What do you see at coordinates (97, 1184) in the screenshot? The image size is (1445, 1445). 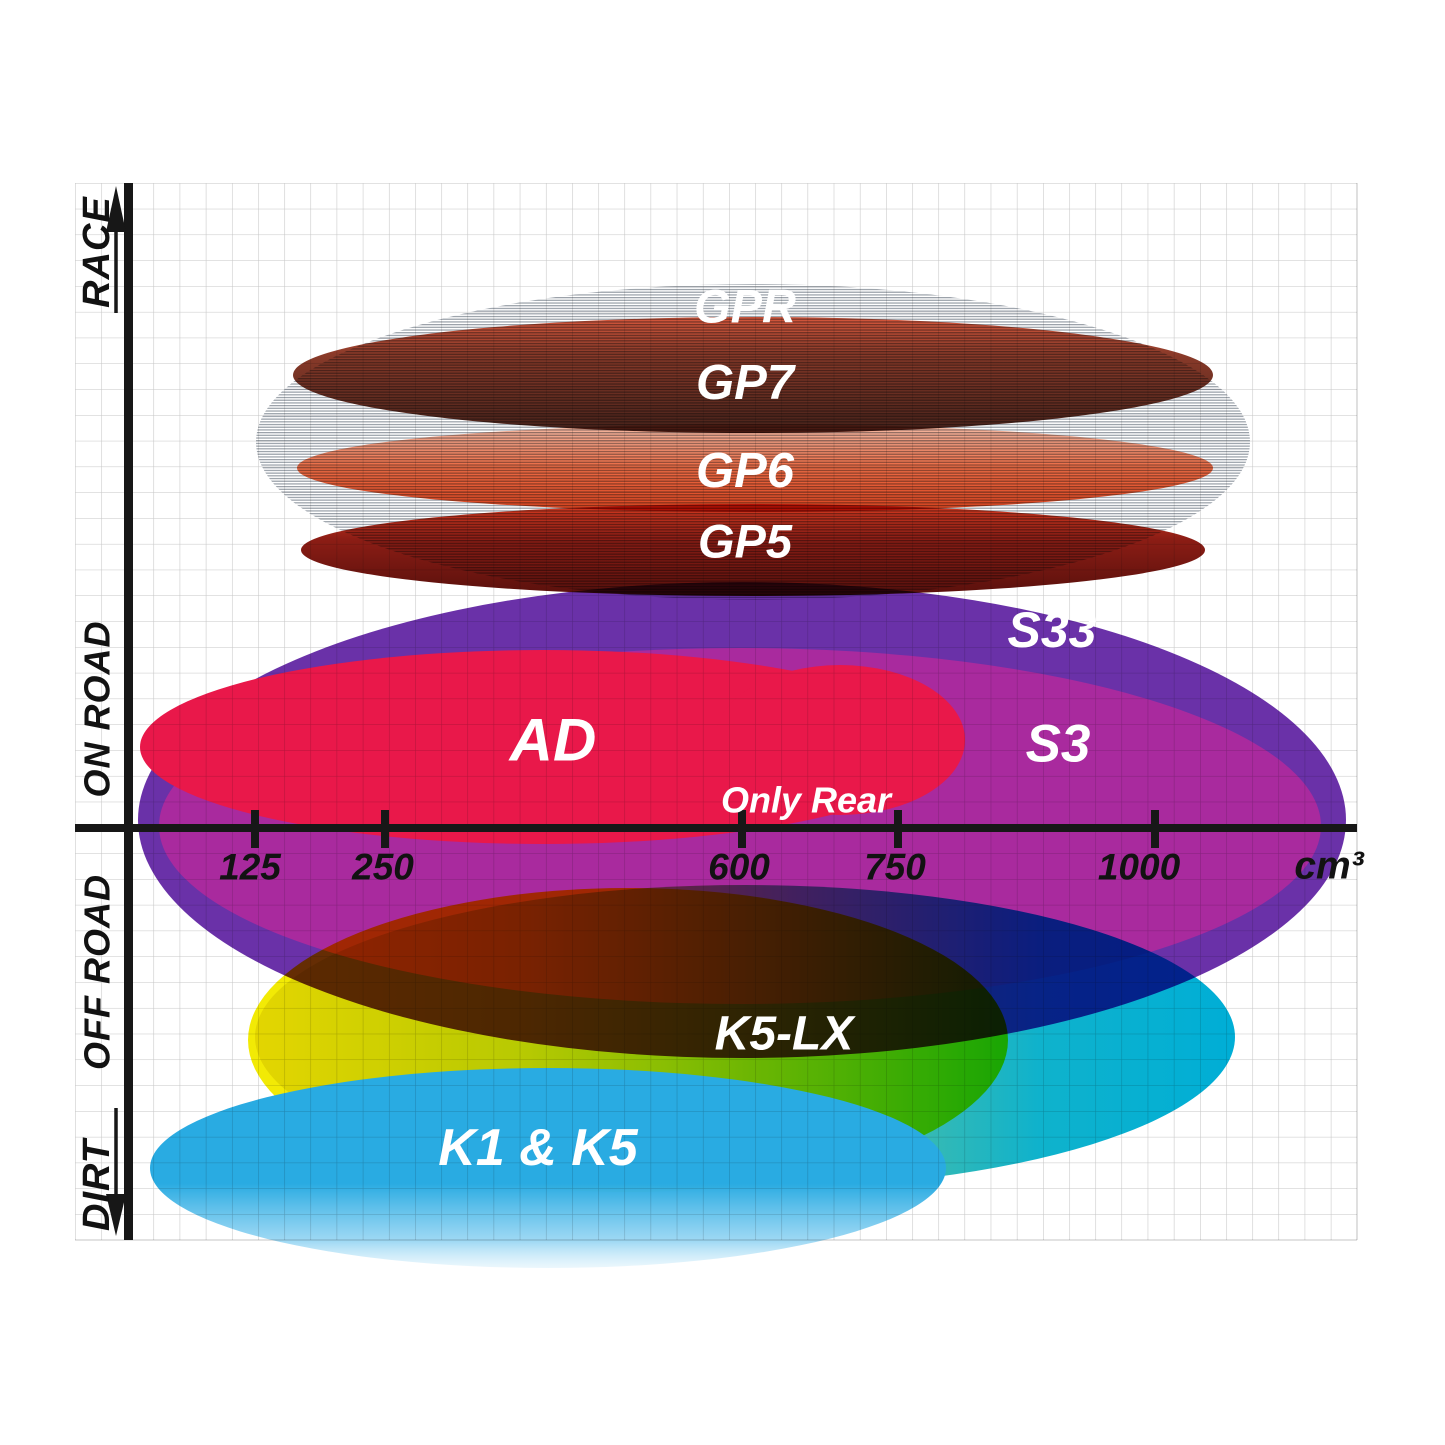 I see `y-axis-label-dirt: DIRT` at bounding box center [97, 1184].